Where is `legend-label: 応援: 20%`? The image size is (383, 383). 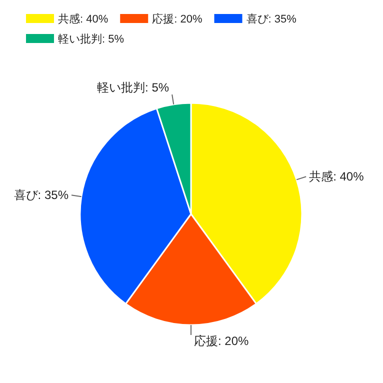 legend-label: 応援: 20% is located at coordinates (177, 19).